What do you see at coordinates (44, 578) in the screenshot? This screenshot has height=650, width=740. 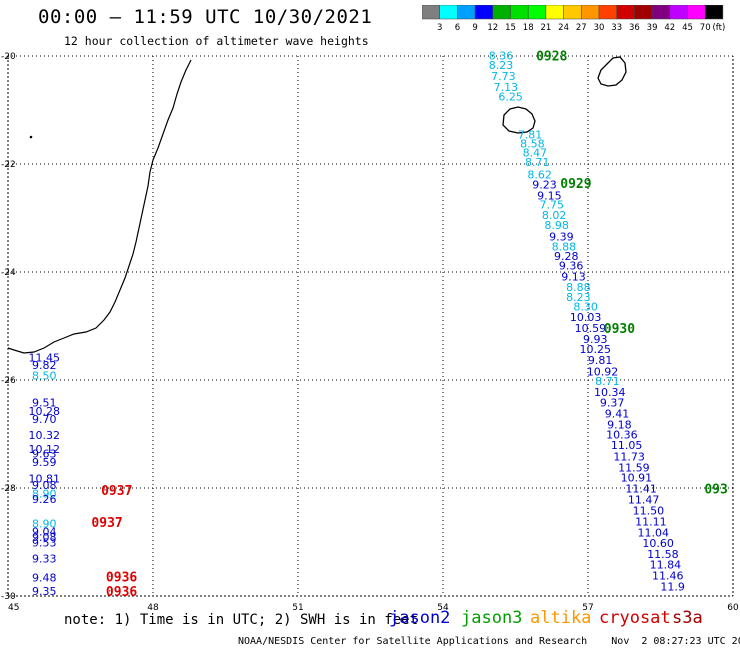 I see `wave-height-value: 9.48` at bounding box center [44, 578].